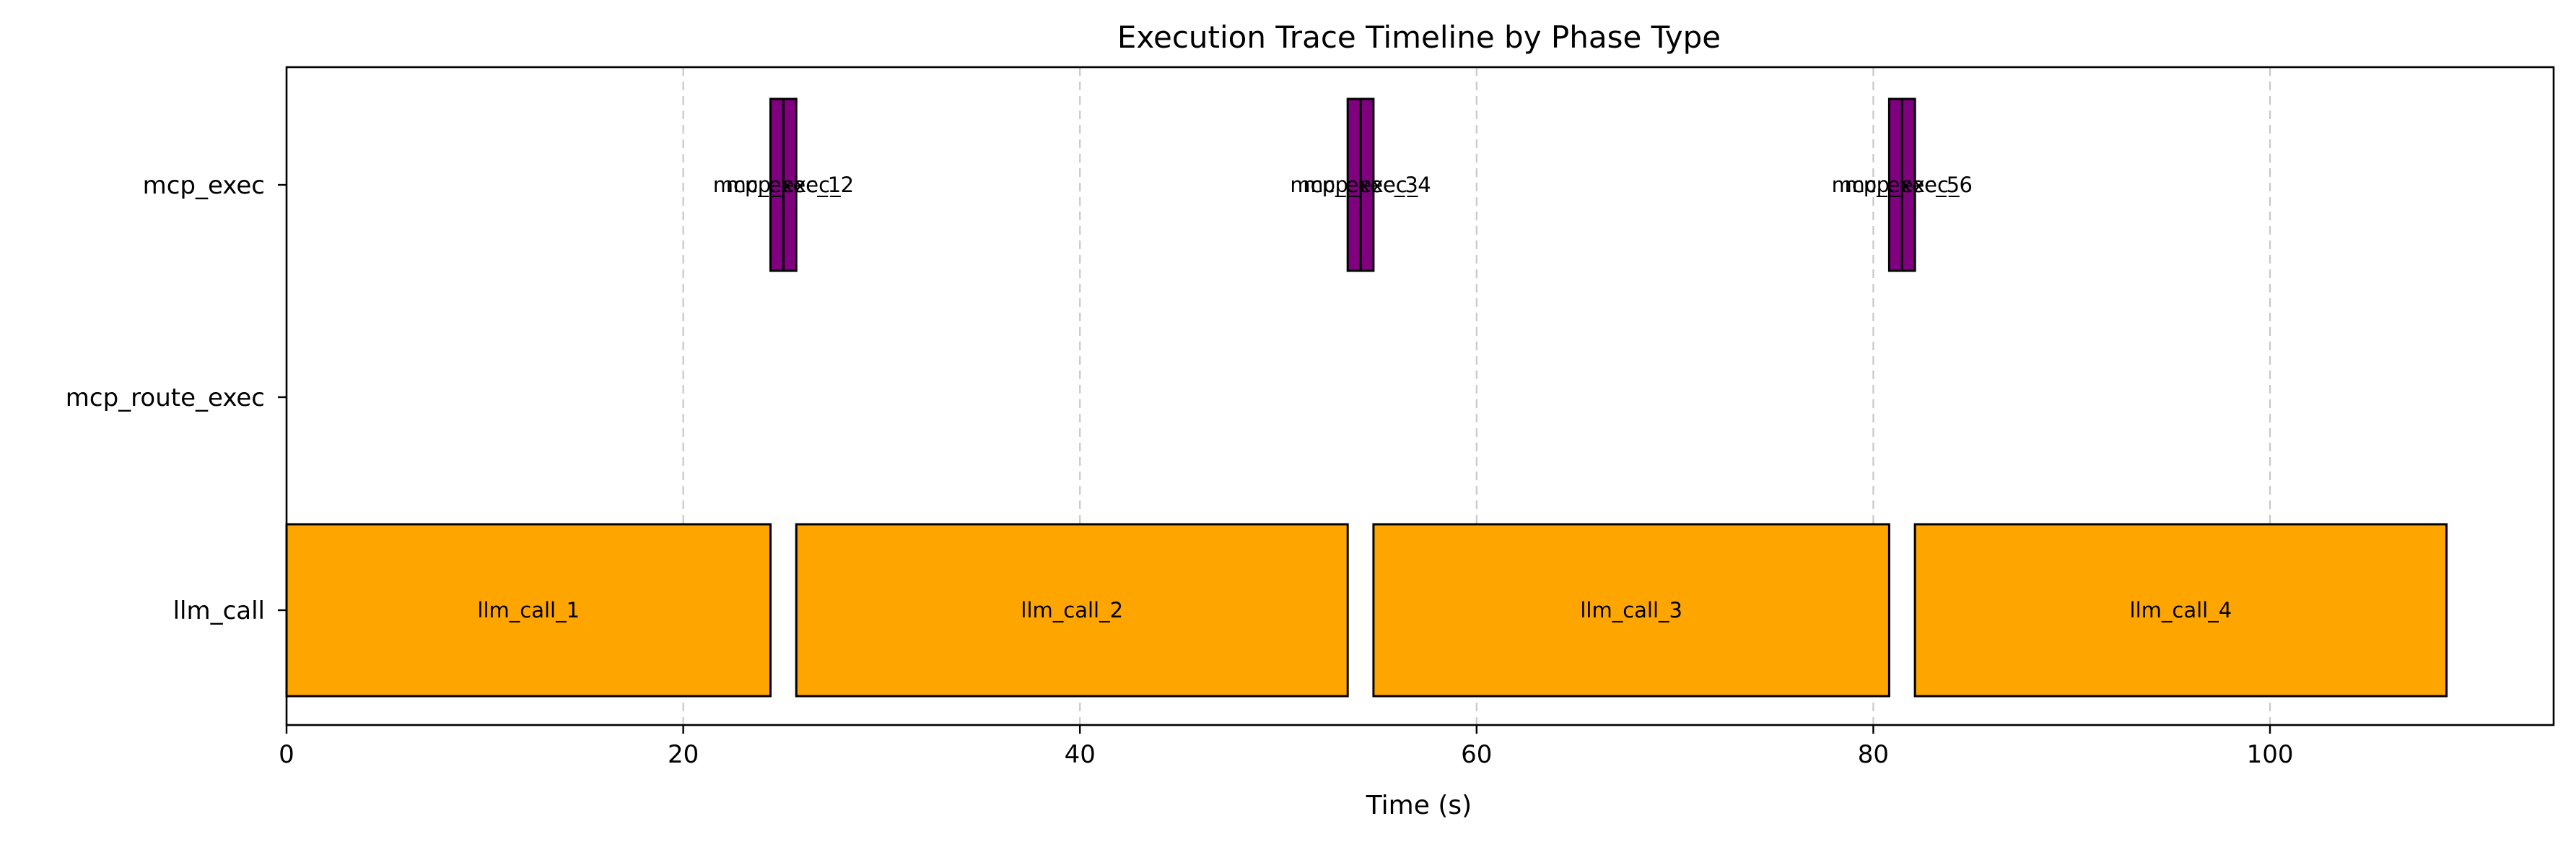 The width and height of the screenshot is (2576, 842). What do you see at coordinates (1873, 754) in the screenshot?
I see `x-tick-label: 80` at bounding box center [1873, 754].